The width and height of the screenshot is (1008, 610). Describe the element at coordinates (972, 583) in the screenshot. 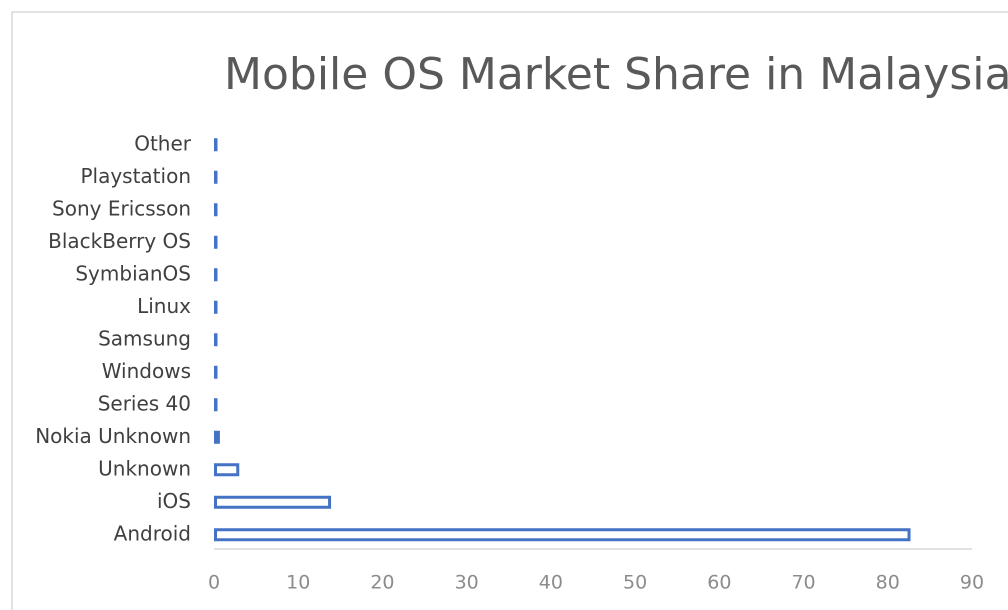

I see `x-tick-label: 90` at that location.